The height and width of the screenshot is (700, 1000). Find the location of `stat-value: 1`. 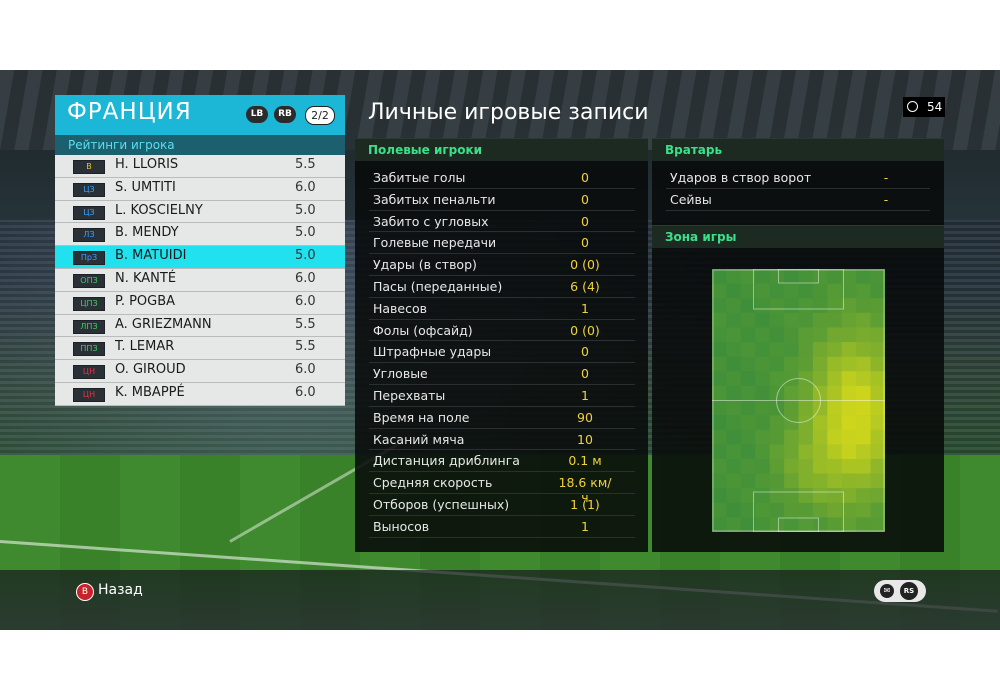

stat-value: 1 is located at coordinates (585, 395).